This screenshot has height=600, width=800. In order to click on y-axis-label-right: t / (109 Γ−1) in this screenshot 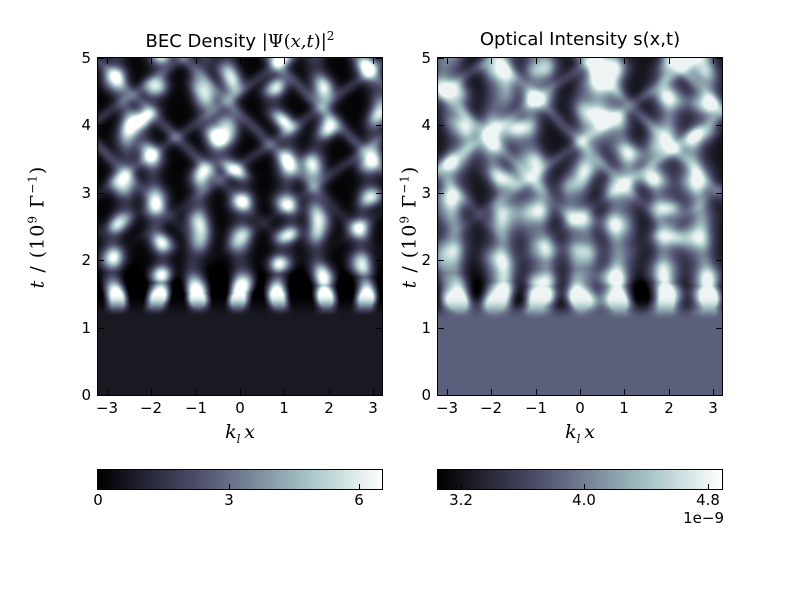, I will do `click(408, 227)`.